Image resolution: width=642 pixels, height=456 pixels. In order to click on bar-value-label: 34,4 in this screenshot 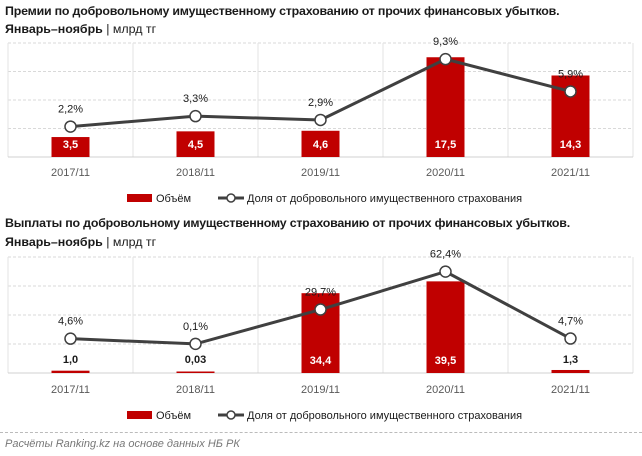, I will do `click(321, 361)`.